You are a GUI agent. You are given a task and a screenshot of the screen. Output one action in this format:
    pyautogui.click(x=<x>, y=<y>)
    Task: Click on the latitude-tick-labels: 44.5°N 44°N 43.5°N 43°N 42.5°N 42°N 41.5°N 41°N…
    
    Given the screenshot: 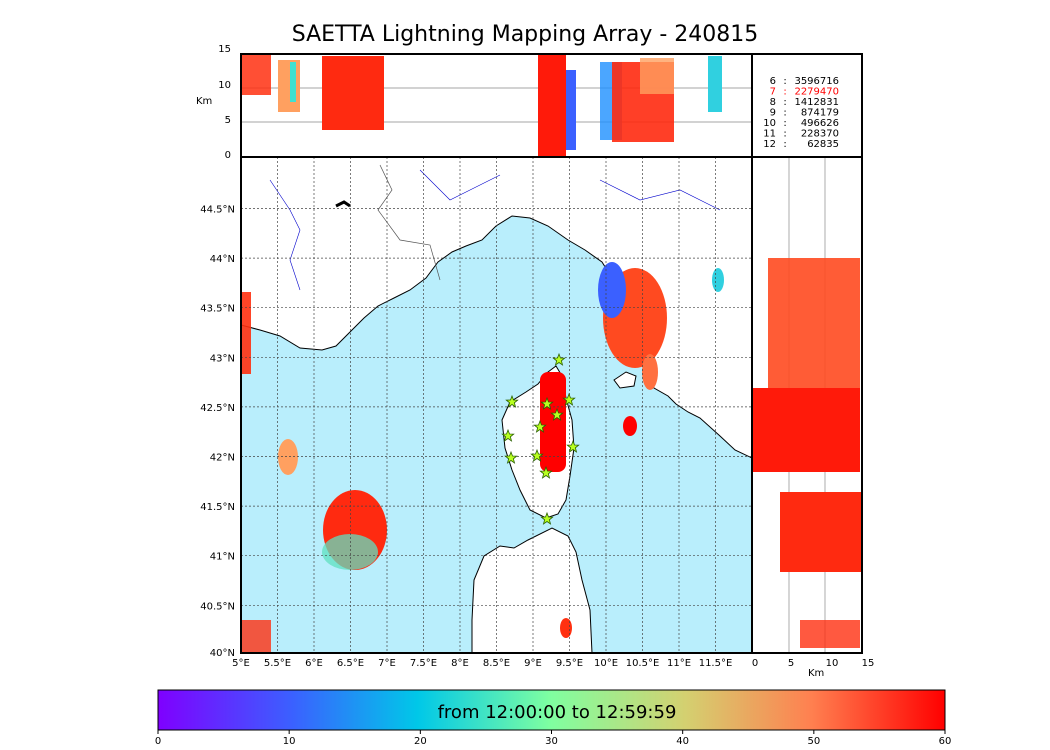 What is the action you would take?
    pyautogui.click(x=217, y=432)
    